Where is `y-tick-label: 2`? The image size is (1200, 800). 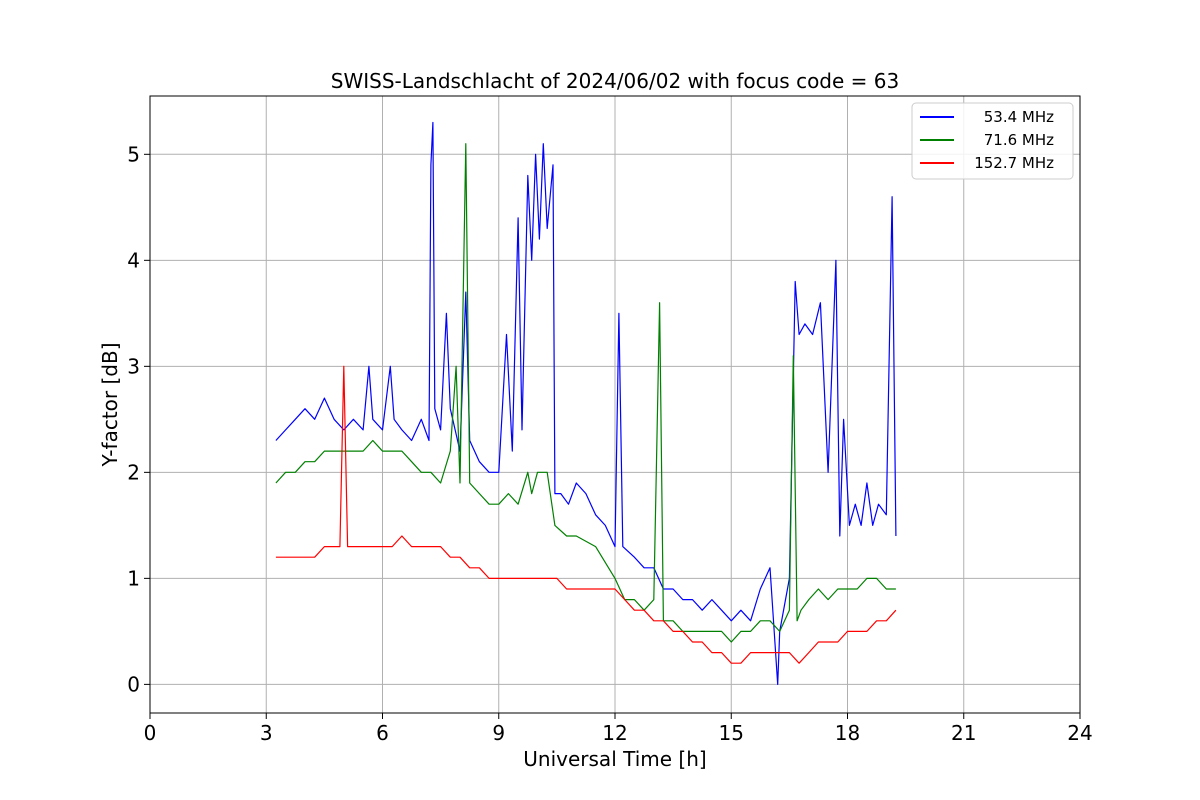 y-tick-label: 2 is located at coordinates (133, 472).